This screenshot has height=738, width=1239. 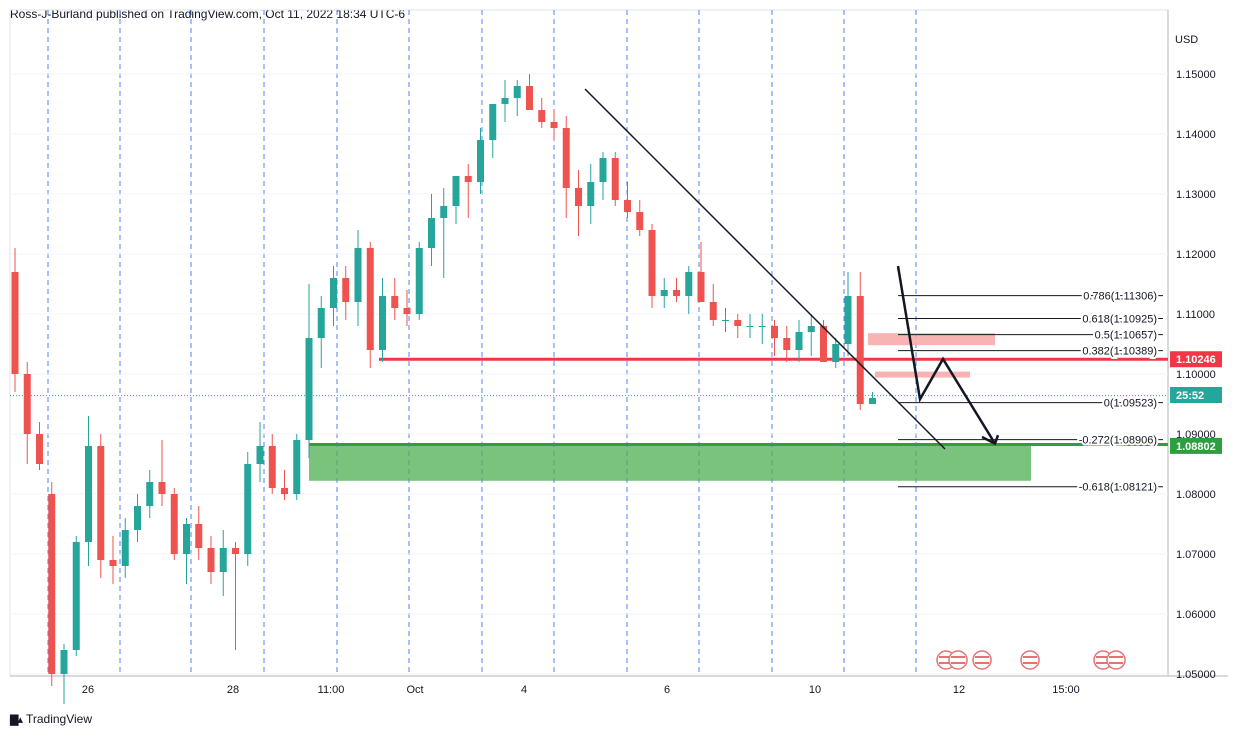 I want to click on projection-arrowhead, so click(x=990, y=440).